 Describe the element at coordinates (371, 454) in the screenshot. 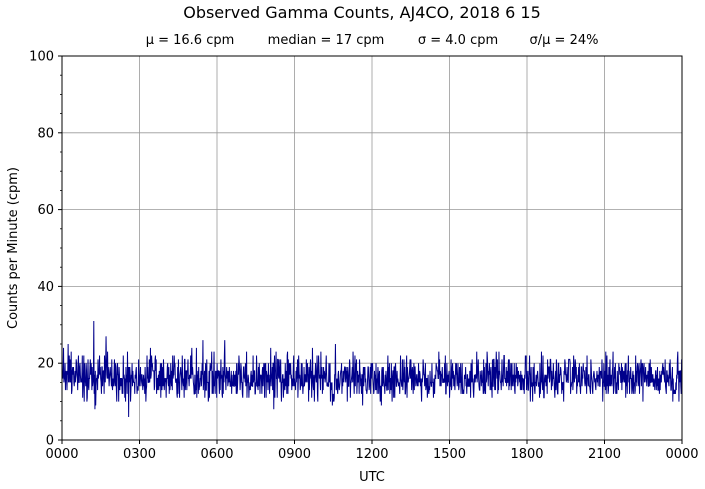

I see `x-tick-label: 1200` at that location.